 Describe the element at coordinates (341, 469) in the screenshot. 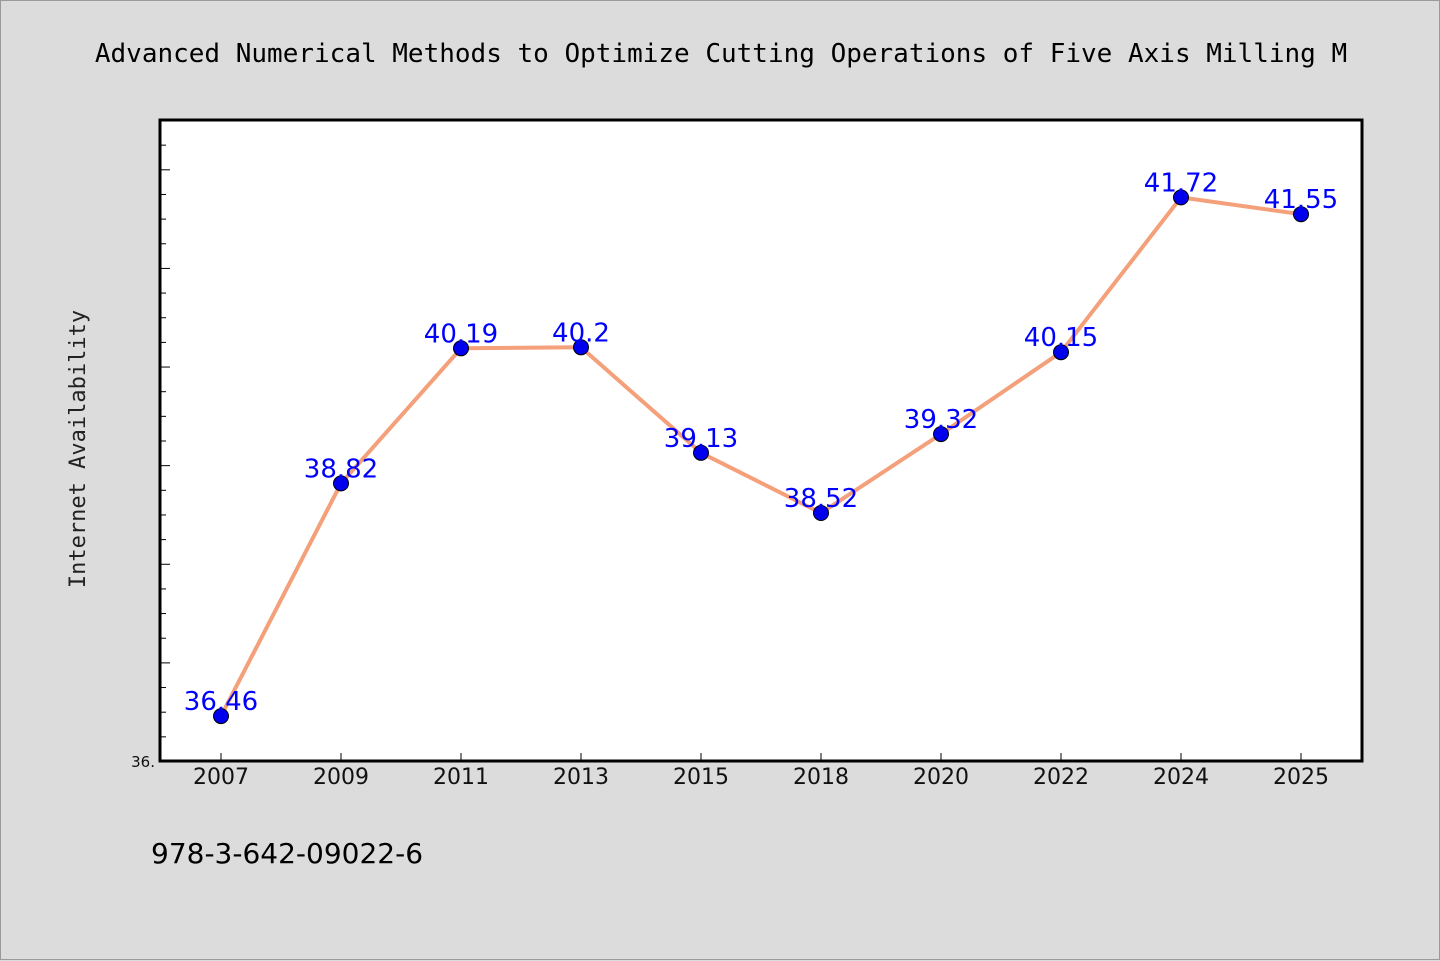

I see `data-label: 38.82` at that location.